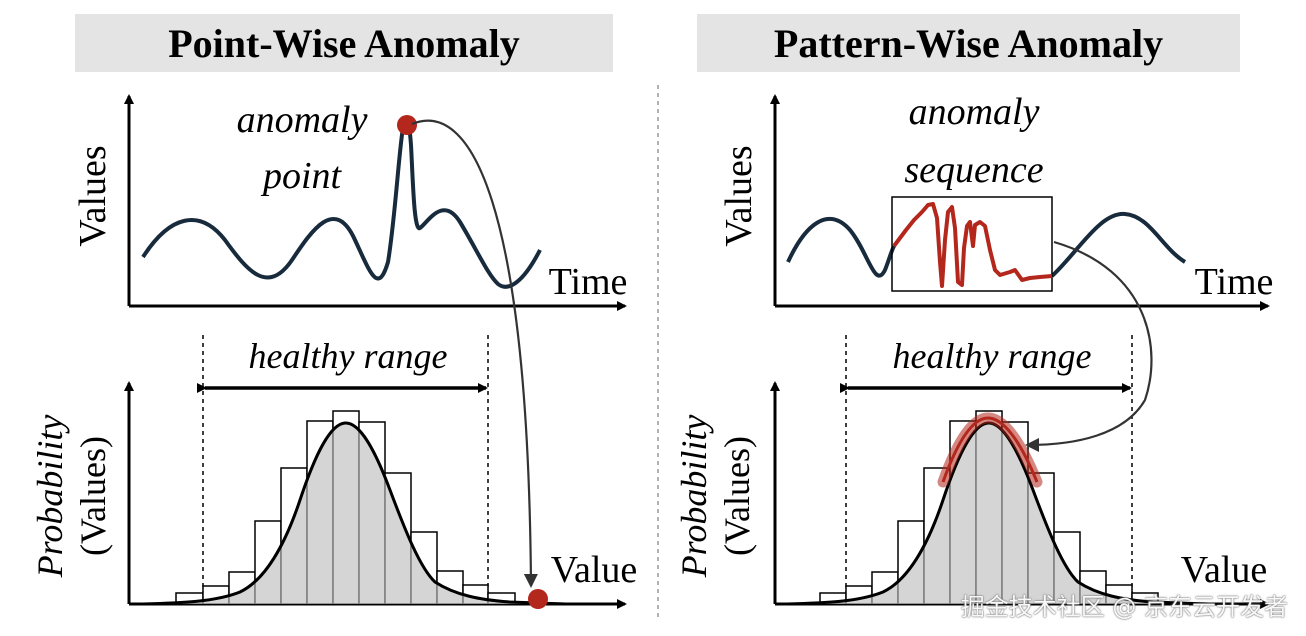  What do you see at coordinates (1224, 570) in the screenshot?
I see `right-value-axis-label: Value` at bounding box center [1224, 570].